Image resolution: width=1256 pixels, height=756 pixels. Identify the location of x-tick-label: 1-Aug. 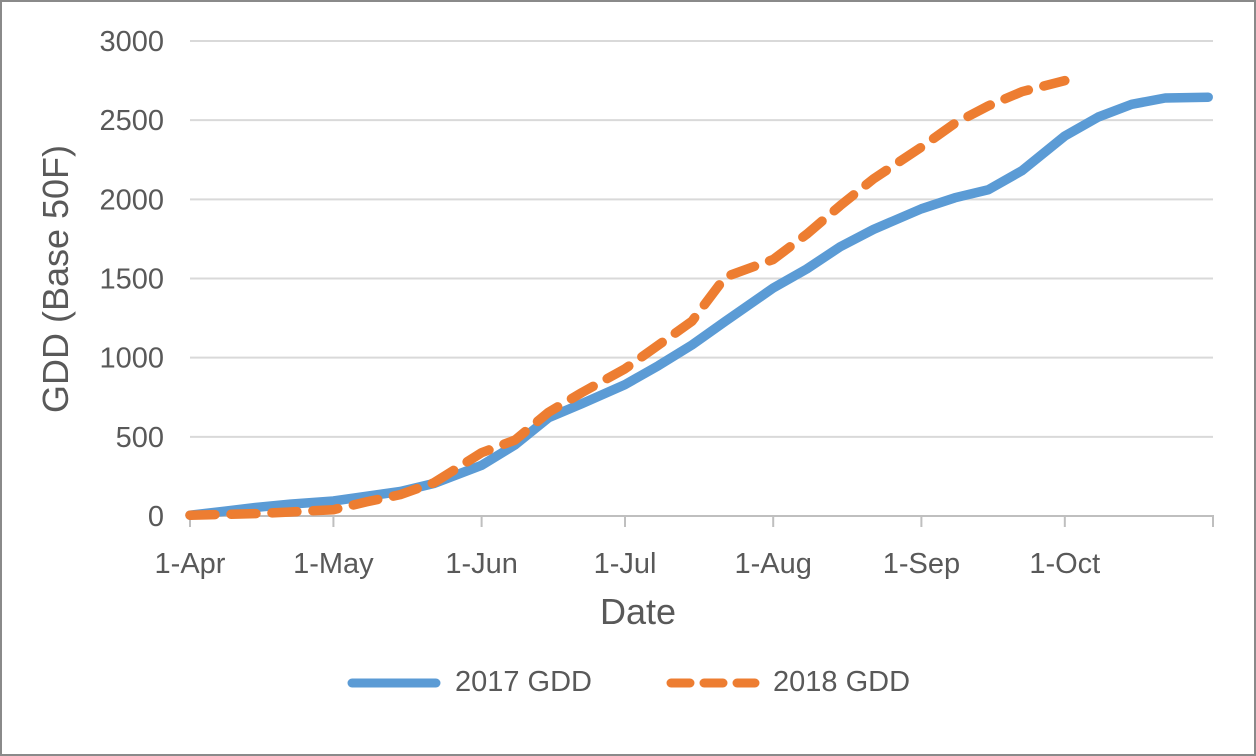
(773, 564).